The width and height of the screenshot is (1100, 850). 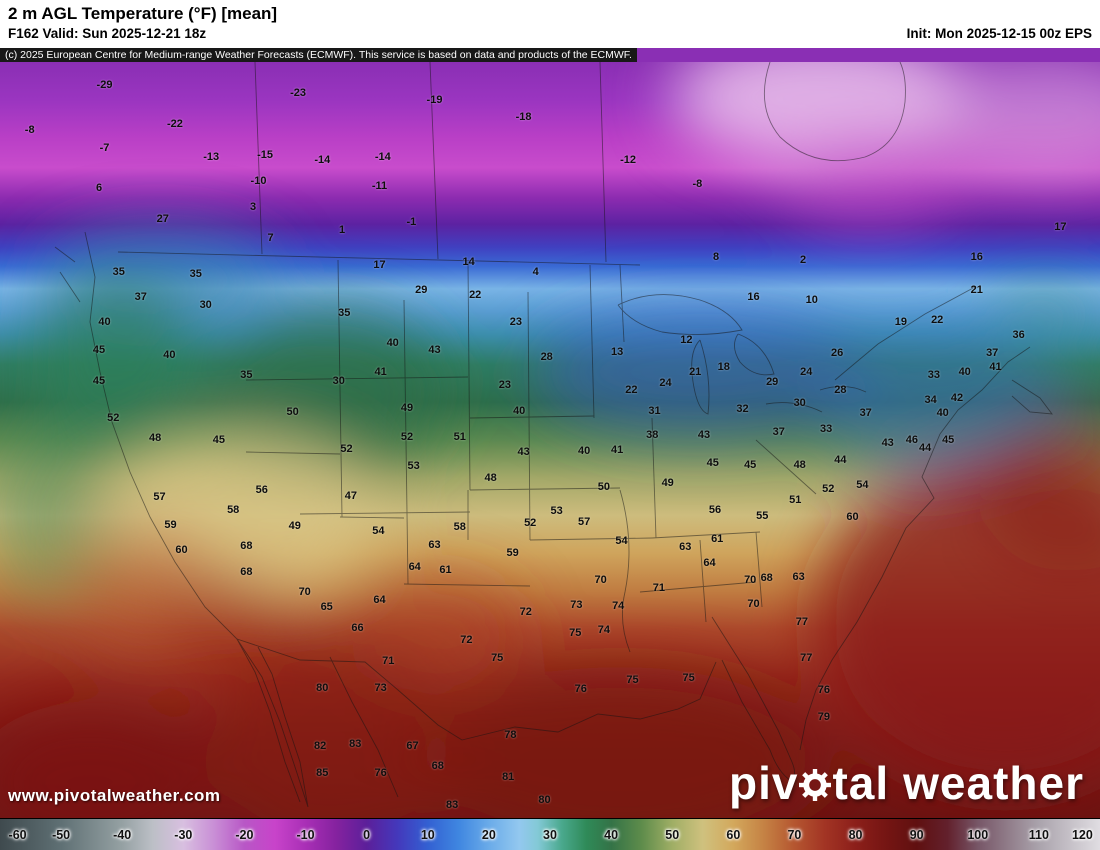 What do you see at coordinates (258, 180) in the screenshot?
I see `temp-label: -10` at bounding box center [258, 180].